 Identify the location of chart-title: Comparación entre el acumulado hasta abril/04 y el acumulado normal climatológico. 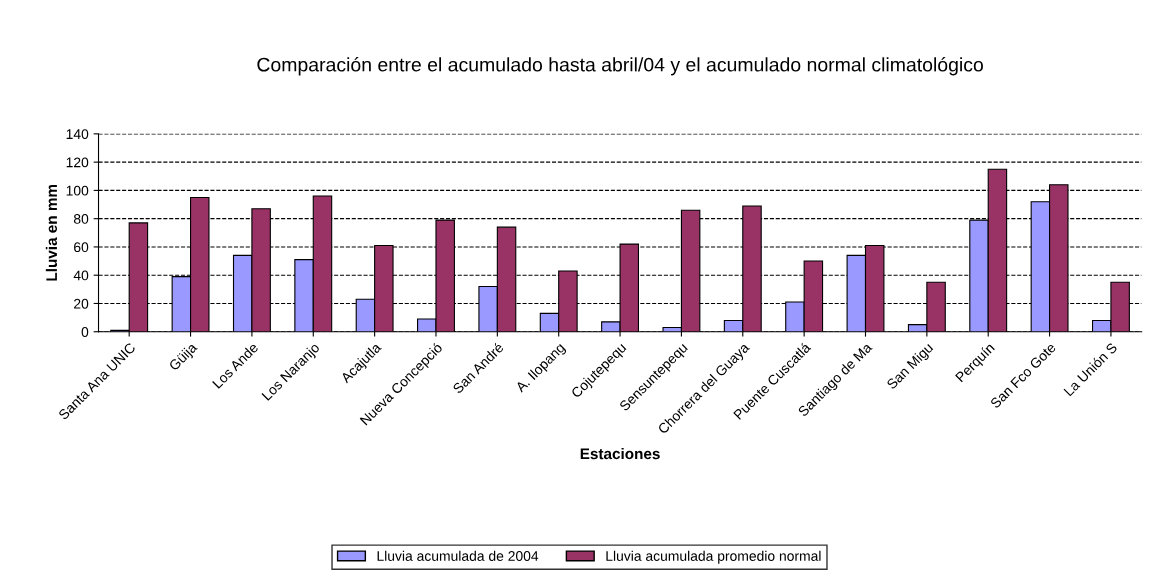
(620, 66).